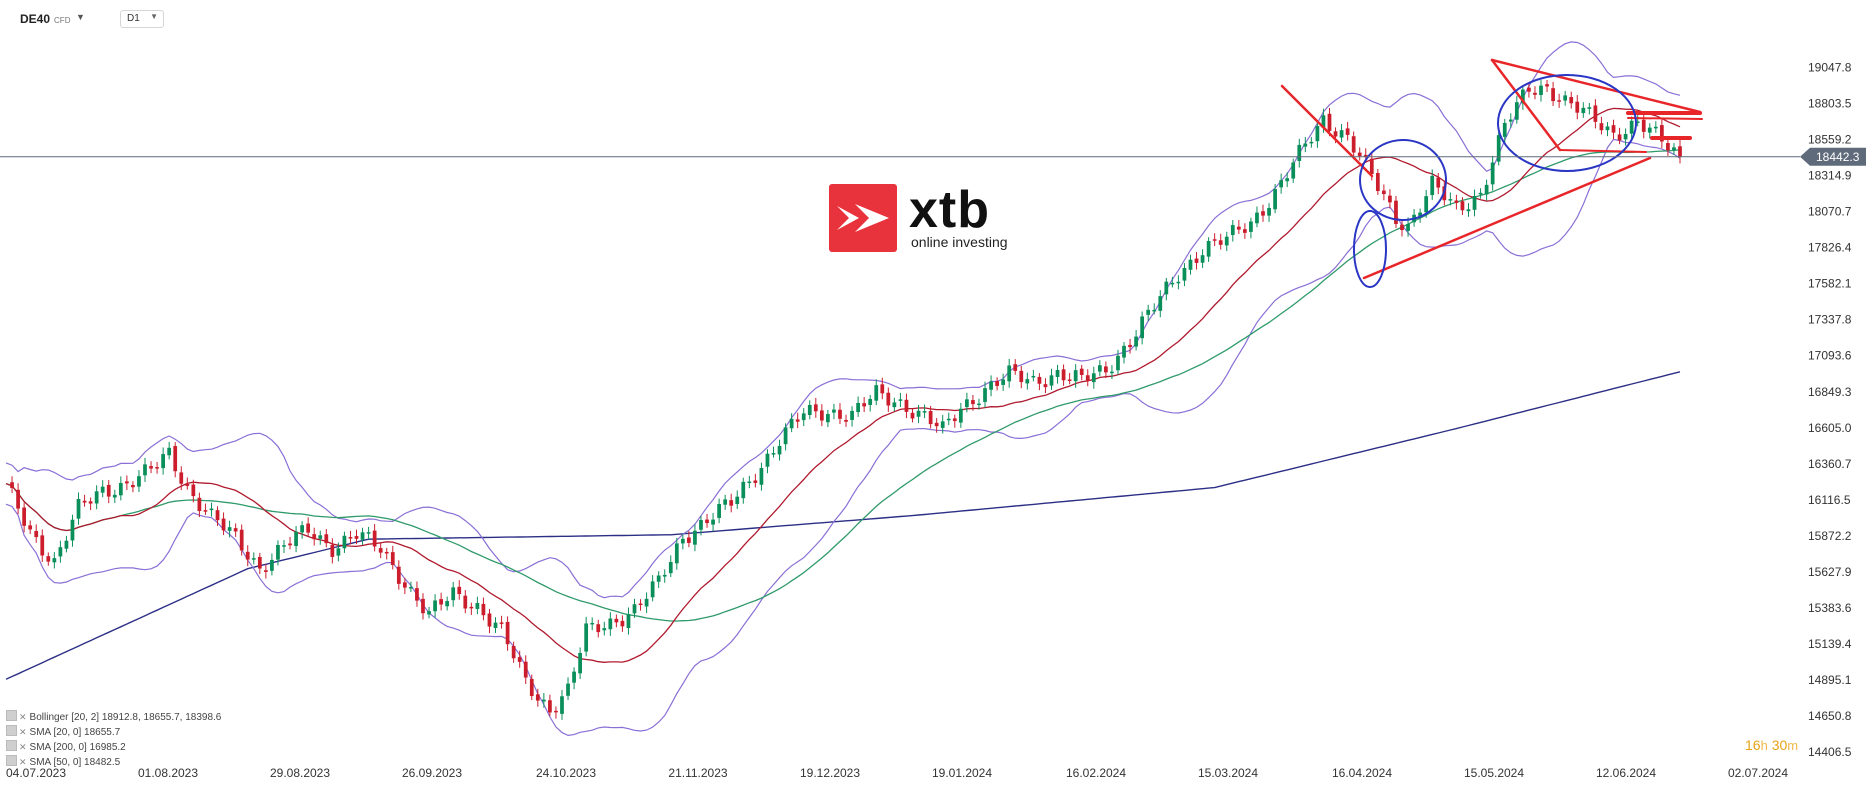 The image size is (1866, 792). What do you see at coordinates (1403, 180) in the screenshot?
I see `circle-april-consolidation` at bounding box center [1403, 180].